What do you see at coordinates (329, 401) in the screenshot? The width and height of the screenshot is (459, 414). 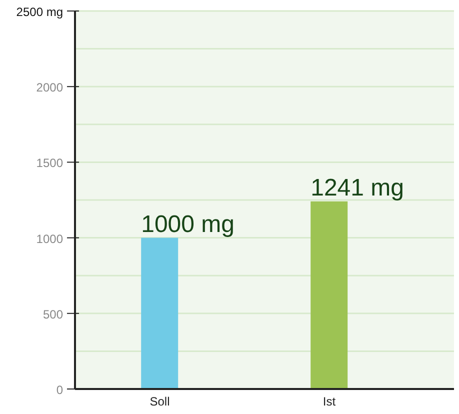 I see `x-tick-label: Ist` at bounding box center [329, 401].